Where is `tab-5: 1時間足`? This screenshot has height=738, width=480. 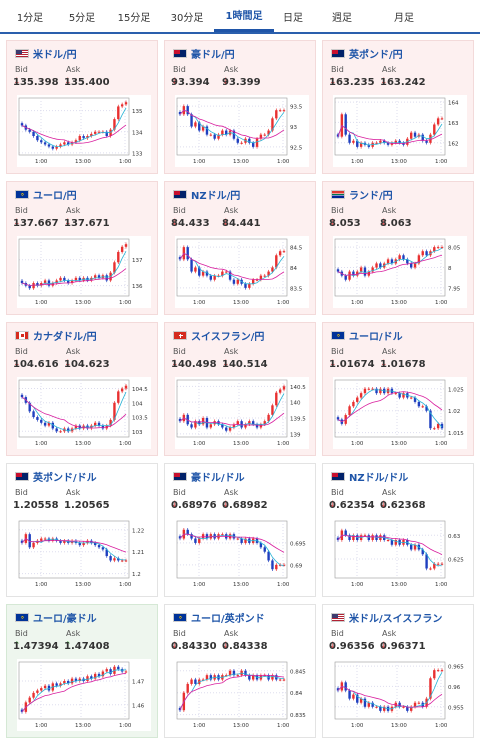 tab-5: 1時間足 is located at coordinates (244, 16).